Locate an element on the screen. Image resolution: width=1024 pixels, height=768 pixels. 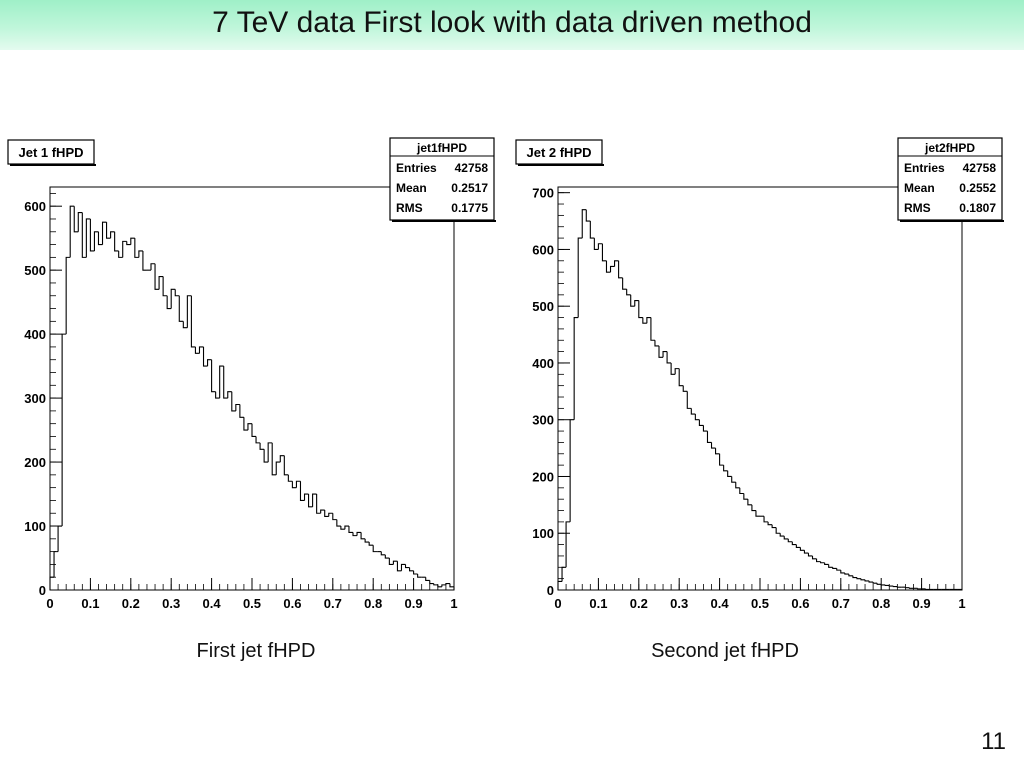
title-box-shadow is located at coordinates (561, 165).